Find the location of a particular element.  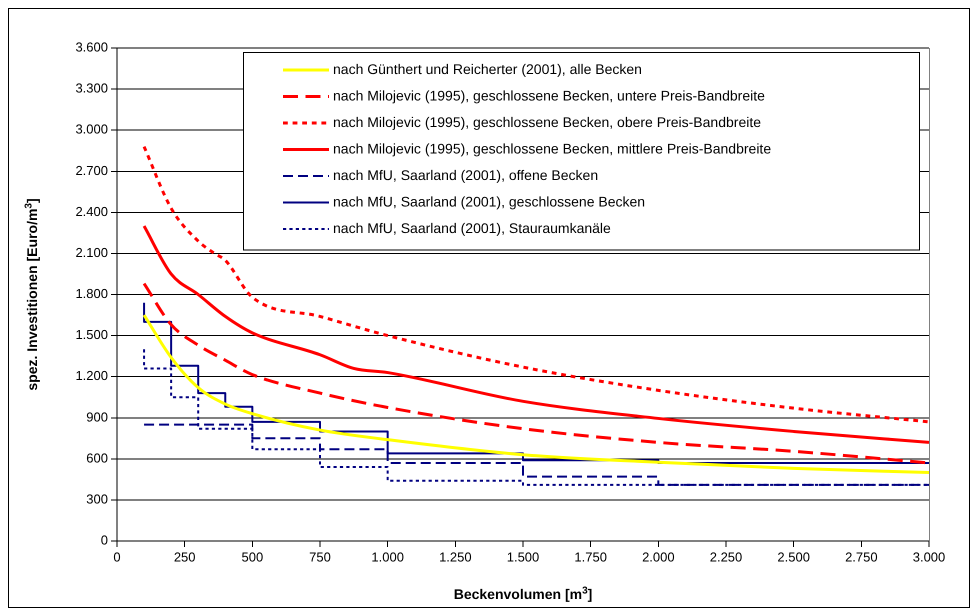

y-tick-label: 3.000 is located at coordinates (91, 129).